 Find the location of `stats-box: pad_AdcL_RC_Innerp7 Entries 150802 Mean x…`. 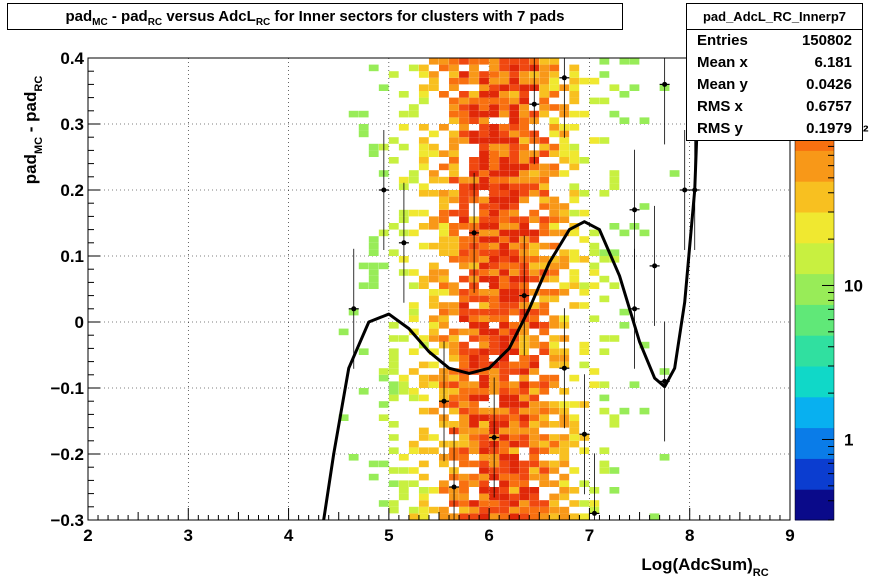

stats-box: pad_AdcL_RC_Innerp7 Entries 150802 Mean x… is located at coordinates (774, 72).